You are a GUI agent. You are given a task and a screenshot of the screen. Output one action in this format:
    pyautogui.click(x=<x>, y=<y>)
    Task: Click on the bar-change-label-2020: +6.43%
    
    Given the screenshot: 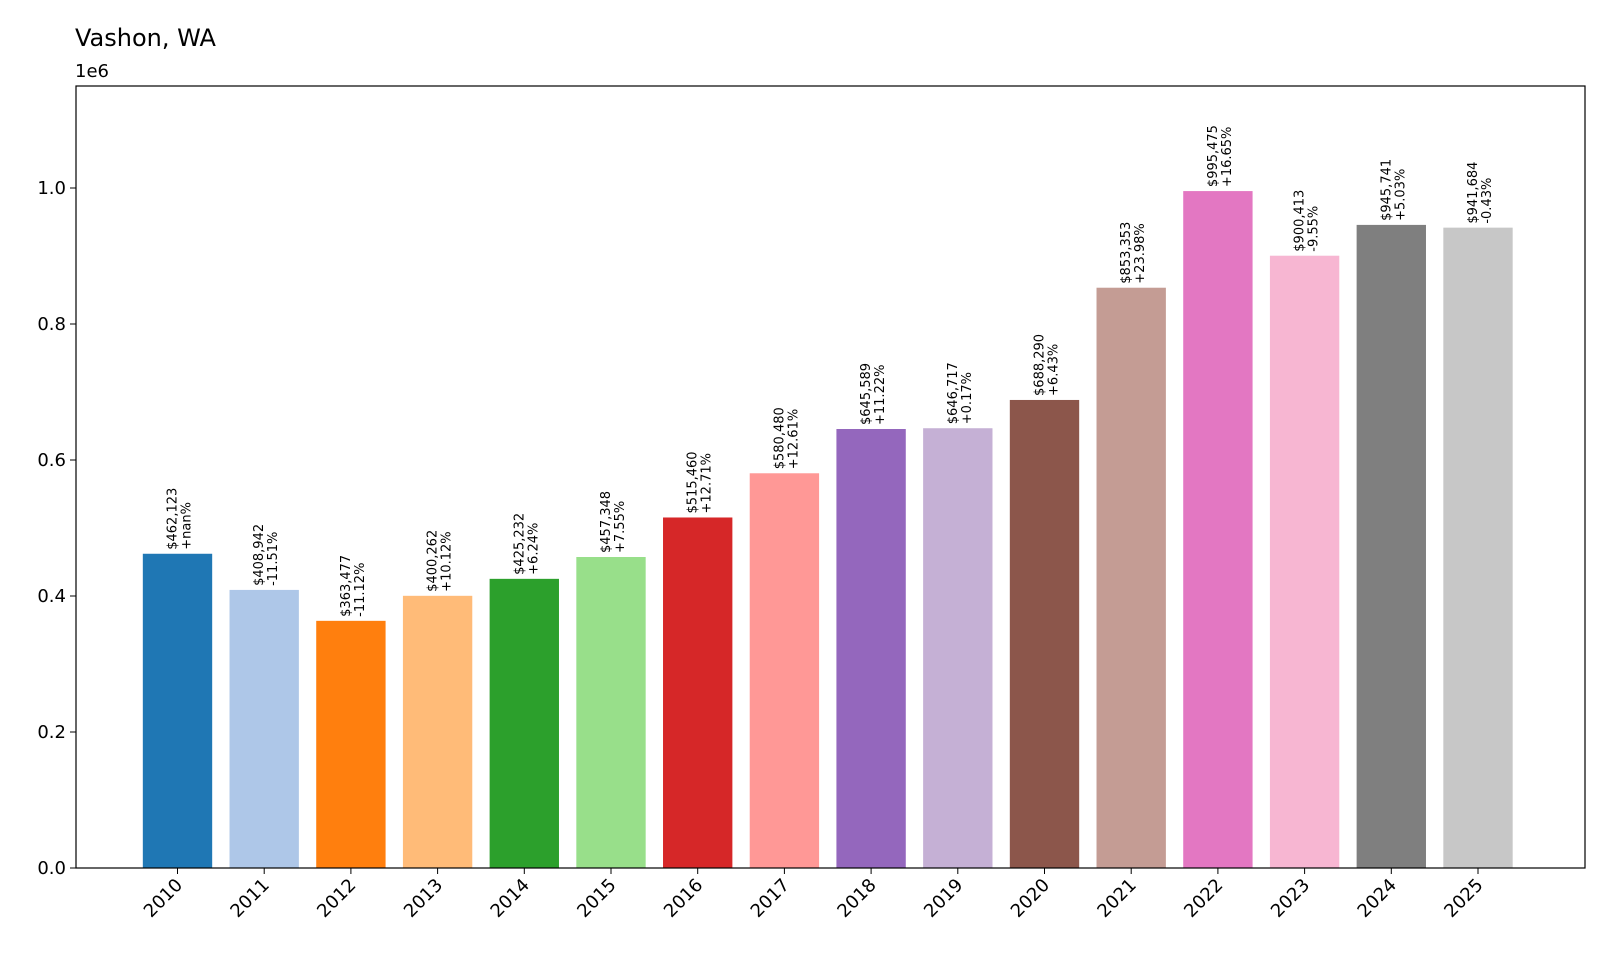 What is the action you would take?
    pyautogui.click(x=1054, y=370)
    